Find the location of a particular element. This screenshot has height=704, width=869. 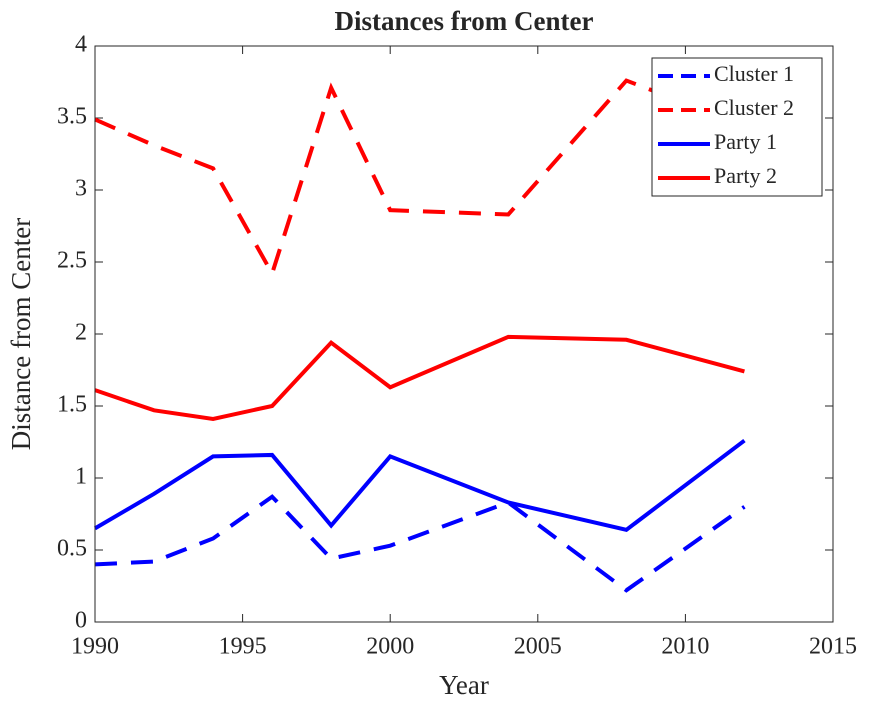

legend-box is located at coordinates (737, 127).